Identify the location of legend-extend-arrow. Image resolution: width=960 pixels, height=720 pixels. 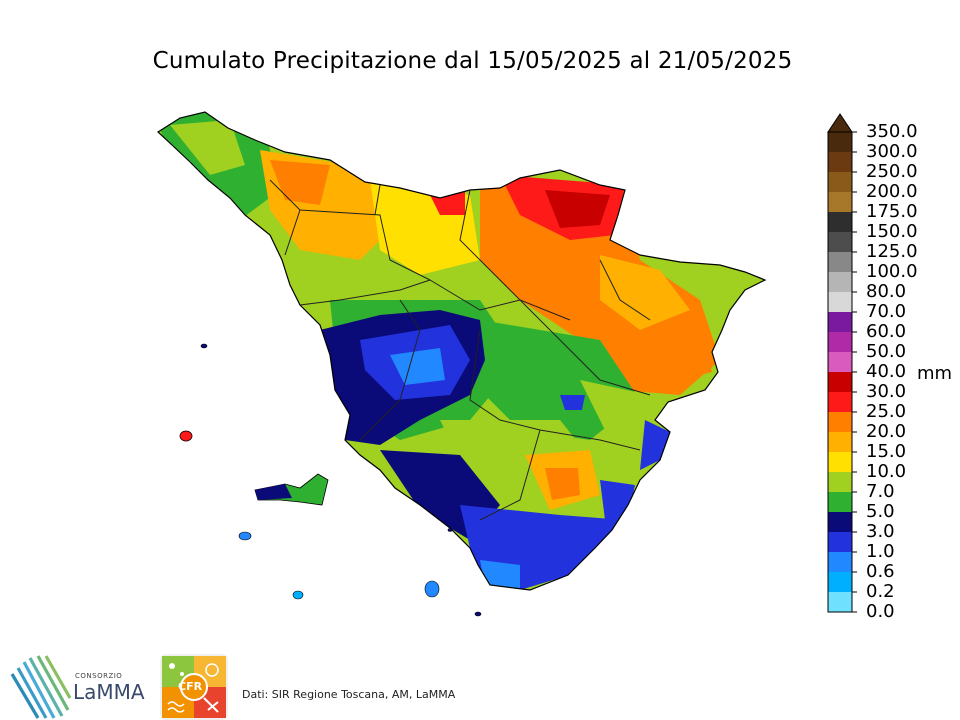
(840, 123).